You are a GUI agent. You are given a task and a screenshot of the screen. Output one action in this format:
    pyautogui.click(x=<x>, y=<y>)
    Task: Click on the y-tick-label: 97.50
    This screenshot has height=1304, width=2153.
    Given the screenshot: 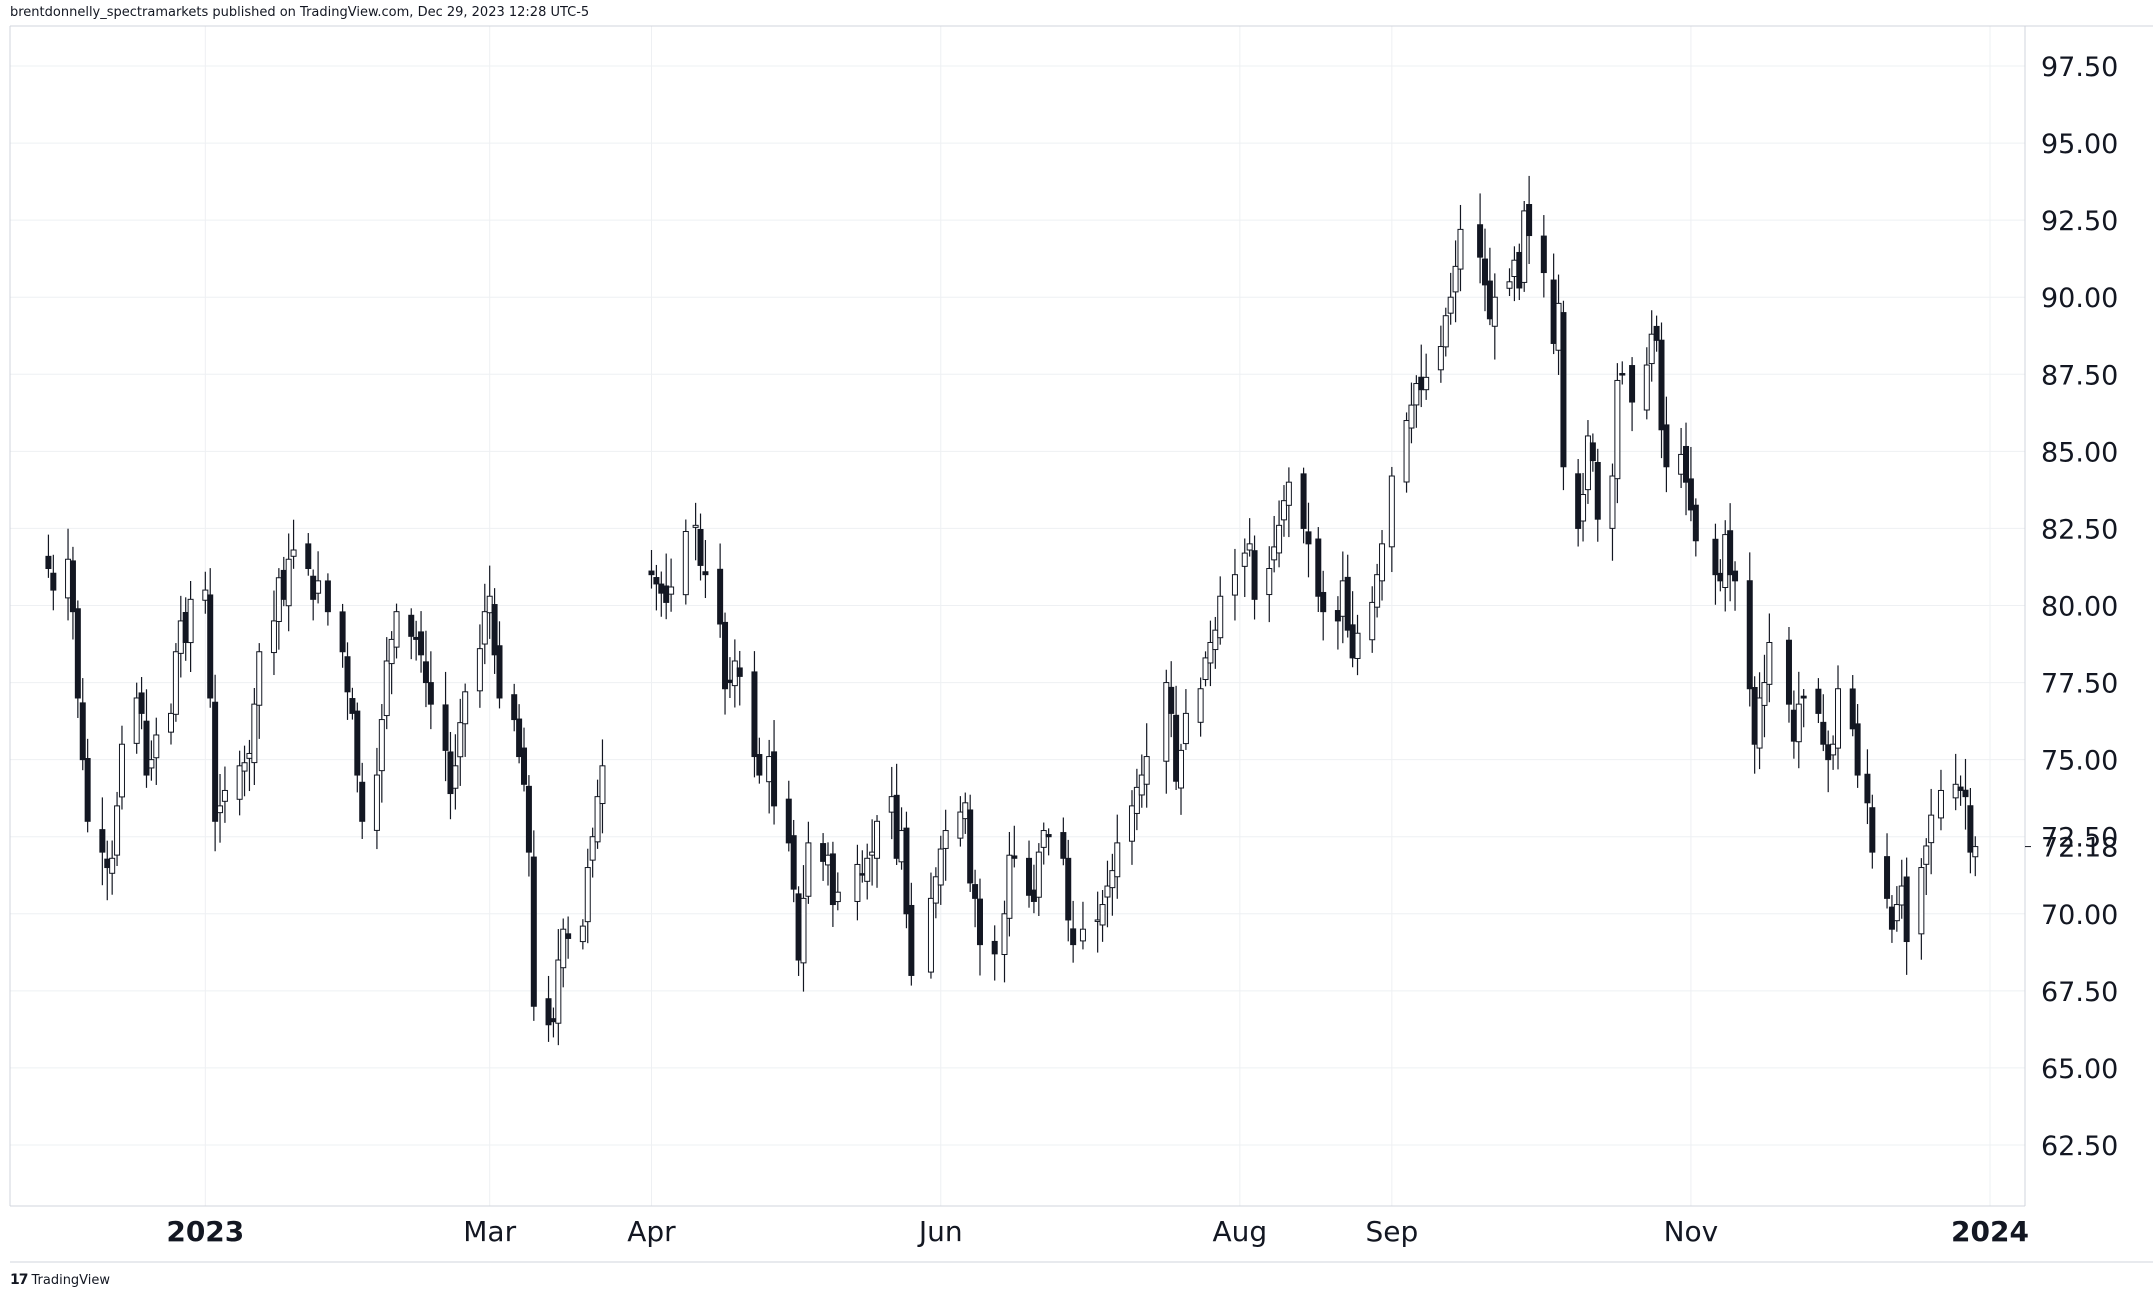 What is the action you would take?
    pyautogui.click(x=2079, y=67)
    